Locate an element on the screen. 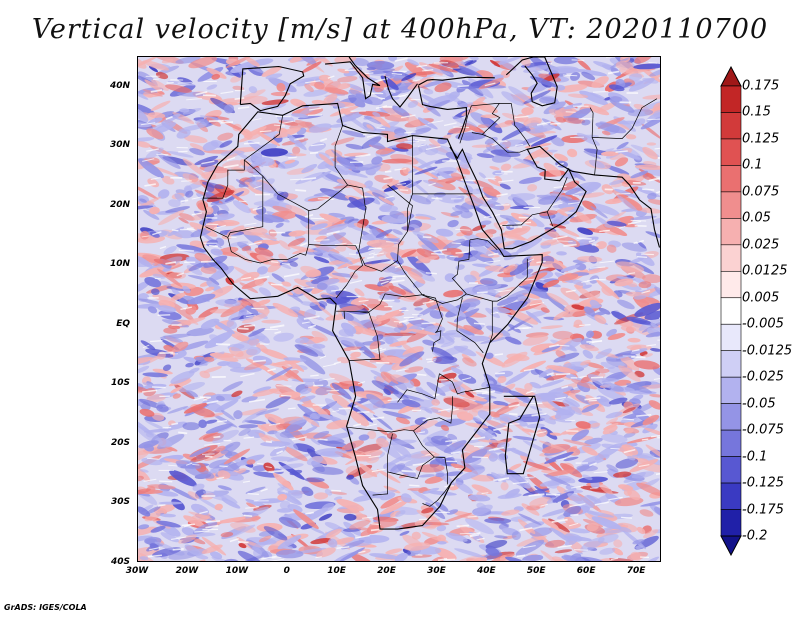  lat-tick-label: 30N is located at coordinates (119, 145).